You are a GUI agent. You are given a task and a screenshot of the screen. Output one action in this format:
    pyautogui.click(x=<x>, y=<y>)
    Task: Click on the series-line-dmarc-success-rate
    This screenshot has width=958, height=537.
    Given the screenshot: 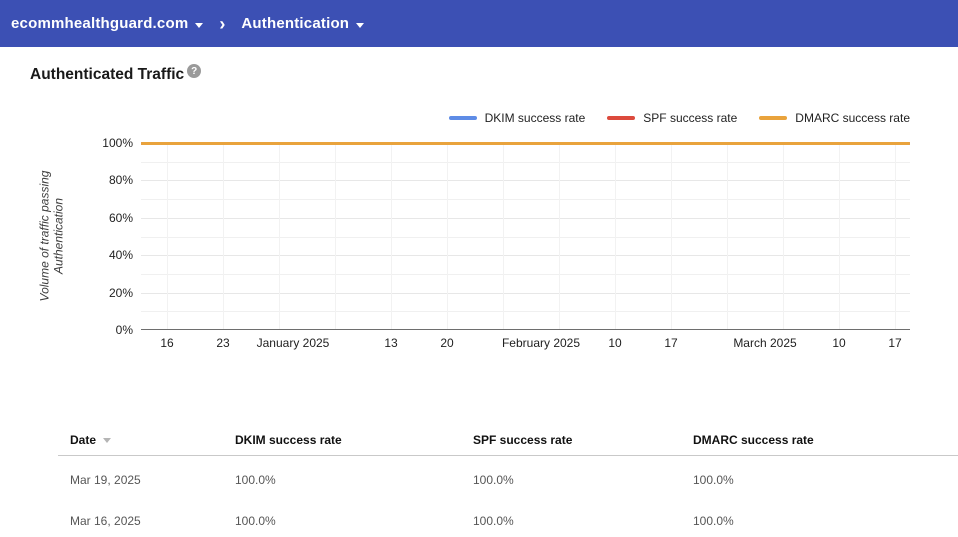 What is the action you would take?
    pyautogui.click(x=525, y=143)
    